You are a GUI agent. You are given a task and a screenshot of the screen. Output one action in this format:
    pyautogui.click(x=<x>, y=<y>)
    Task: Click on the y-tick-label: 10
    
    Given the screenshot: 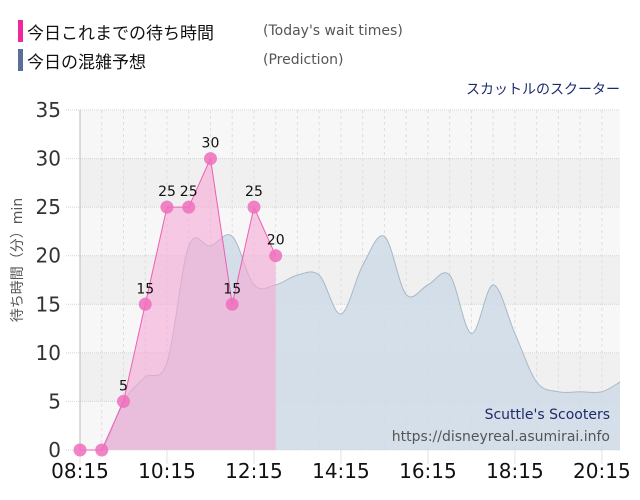 What is the action you would take?
    pyautogui.click(x=48, y=353)
    